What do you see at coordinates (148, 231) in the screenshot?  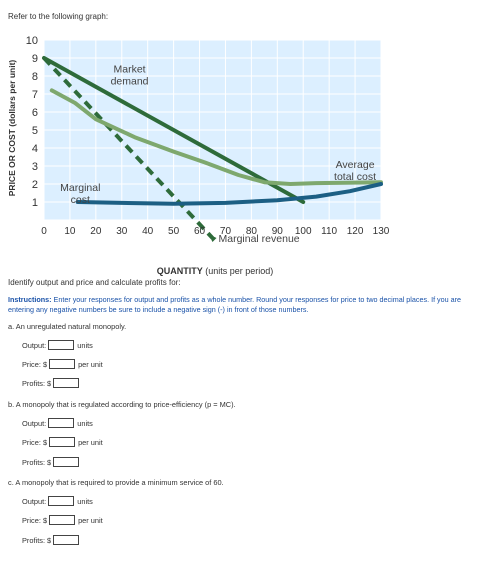 I see `x-tick-label: 40` at bounding box center [148, 231].